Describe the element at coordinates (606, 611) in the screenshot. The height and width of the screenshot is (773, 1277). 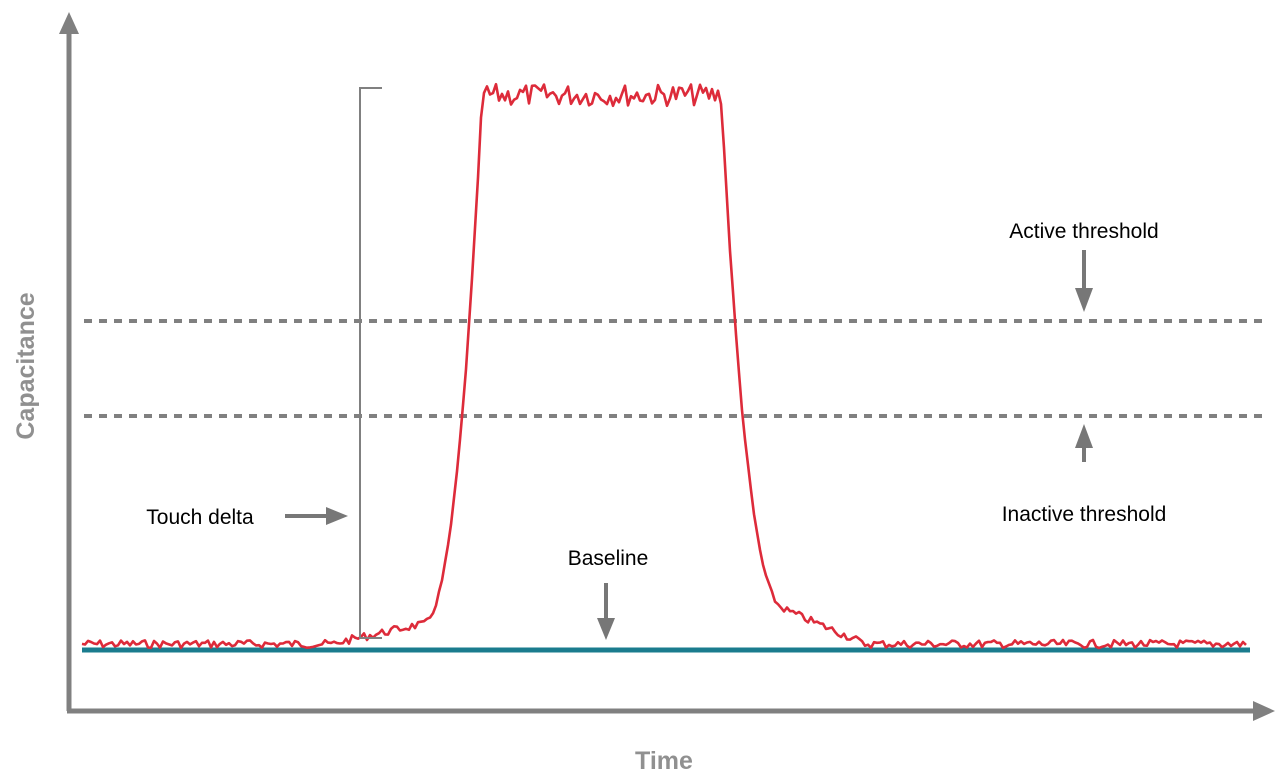
I see `baseline-arrow-icon` at that location.